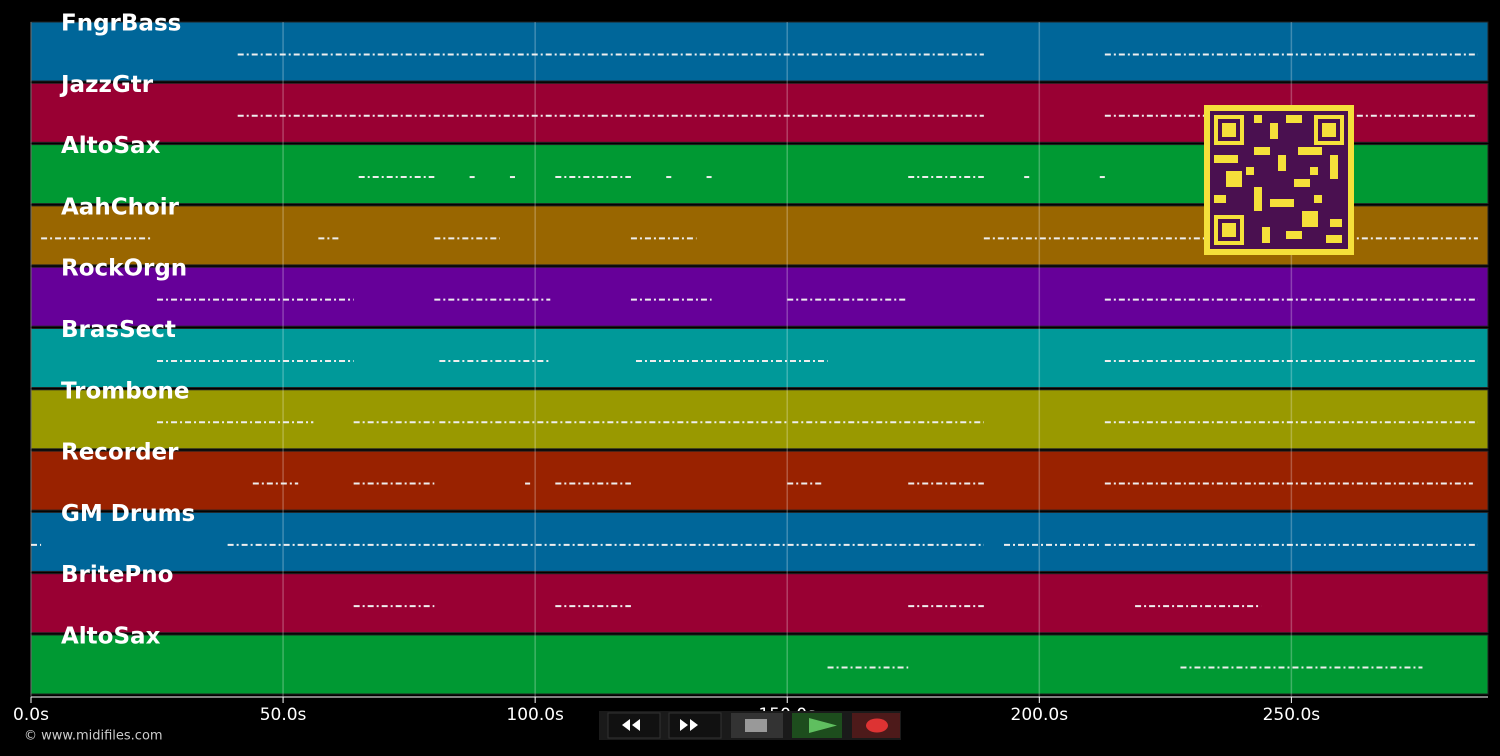  I want to click on record-button, so click(876, 725).